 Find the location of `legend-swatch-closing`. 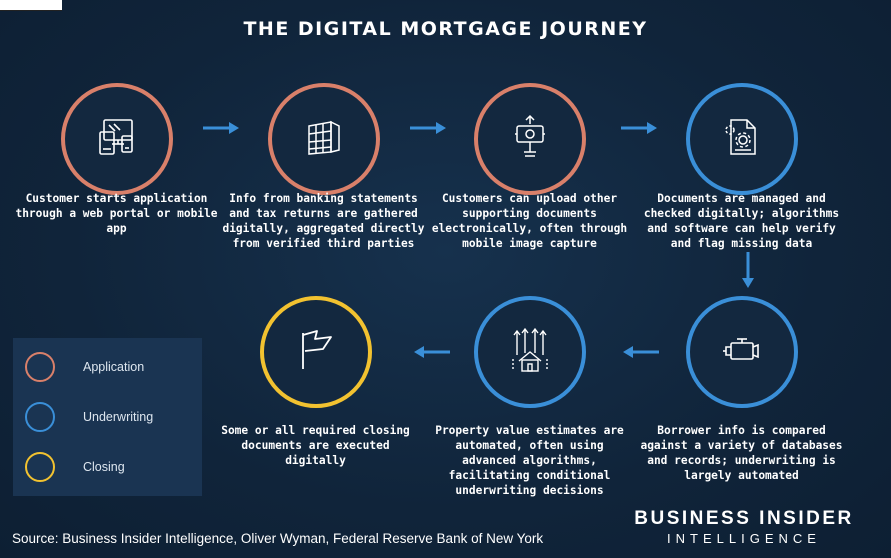

legend-swatch-closing is located at coordinates (40, 467).